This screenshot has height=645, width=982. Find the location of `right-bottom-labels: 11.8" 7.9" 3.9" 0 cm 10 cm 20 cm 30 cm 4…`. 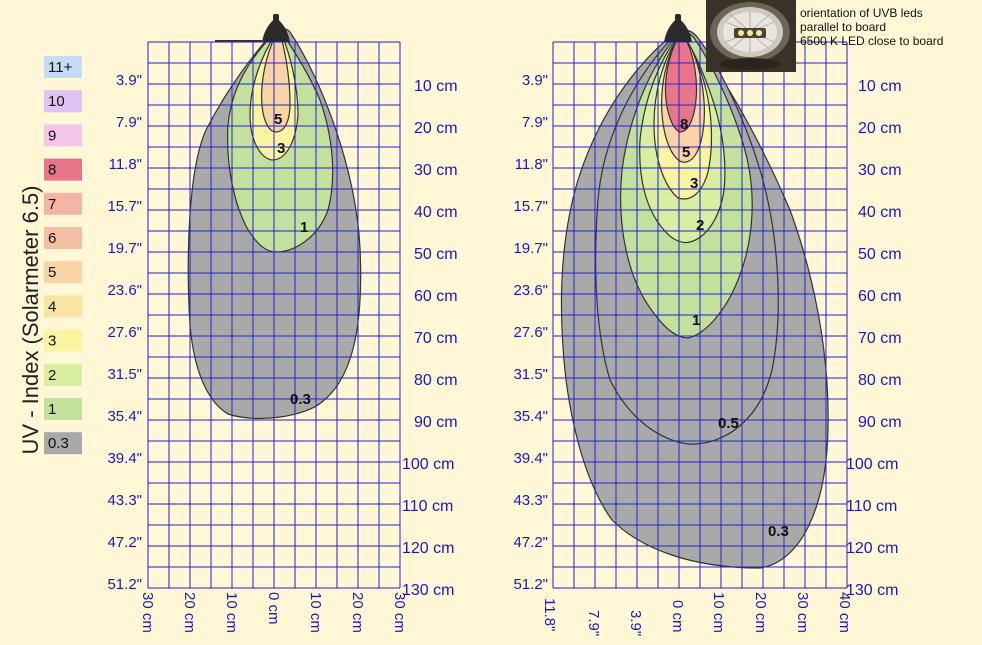

right-bottom-labels: 11.8" 7.9" 3.9" 0 cm 10 cm 20 cm 30 cm 4… is located at coordinates (697, 614).